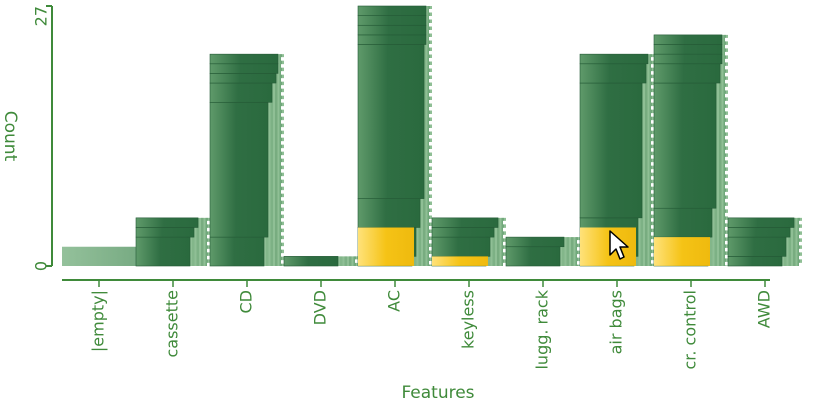 The image size is (814, 410). I want to click on bar-highlight, so click(386, 246).